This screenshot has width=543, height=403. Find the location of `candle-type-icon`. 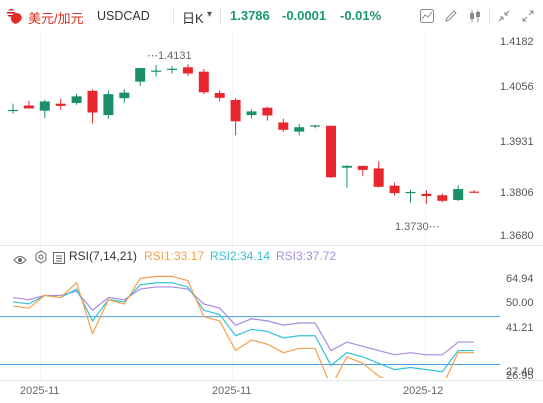

candle-type-icon is located at coordinates (475, 16).